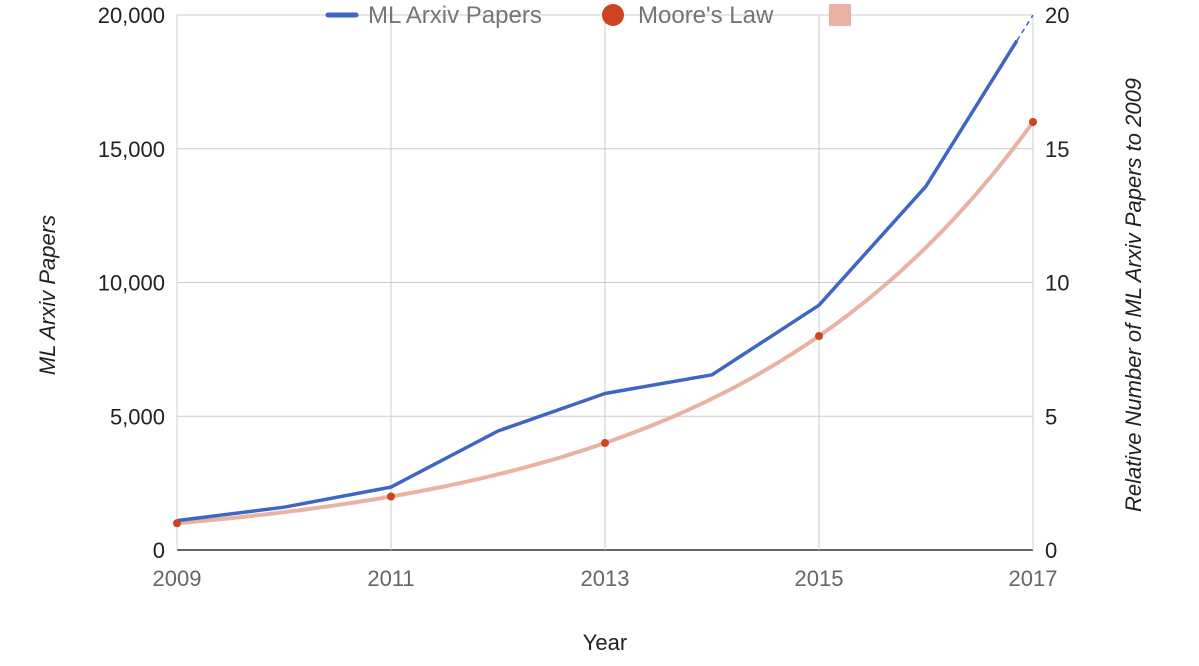  Describe the element at coordinates (819, 578) in the screenshot. I see `x-tick-label: 2015` at that location.